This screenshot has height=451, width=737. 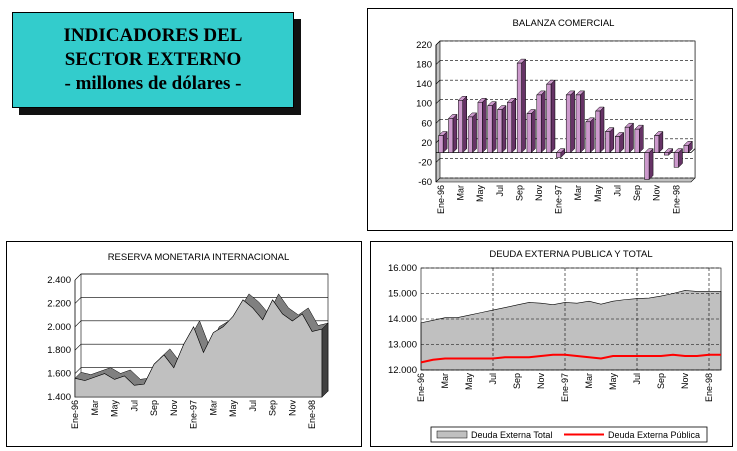 I want to click on area-side, so click(x=325, y=360).